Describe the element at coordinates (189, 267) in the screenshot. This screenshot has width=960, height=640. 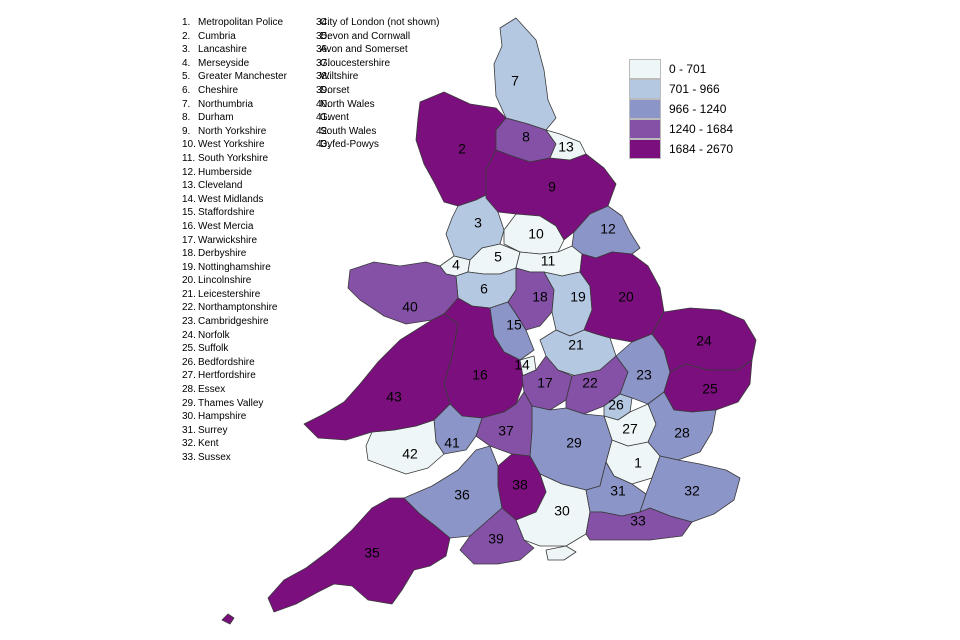
I see `force-number: 19.` at that location.